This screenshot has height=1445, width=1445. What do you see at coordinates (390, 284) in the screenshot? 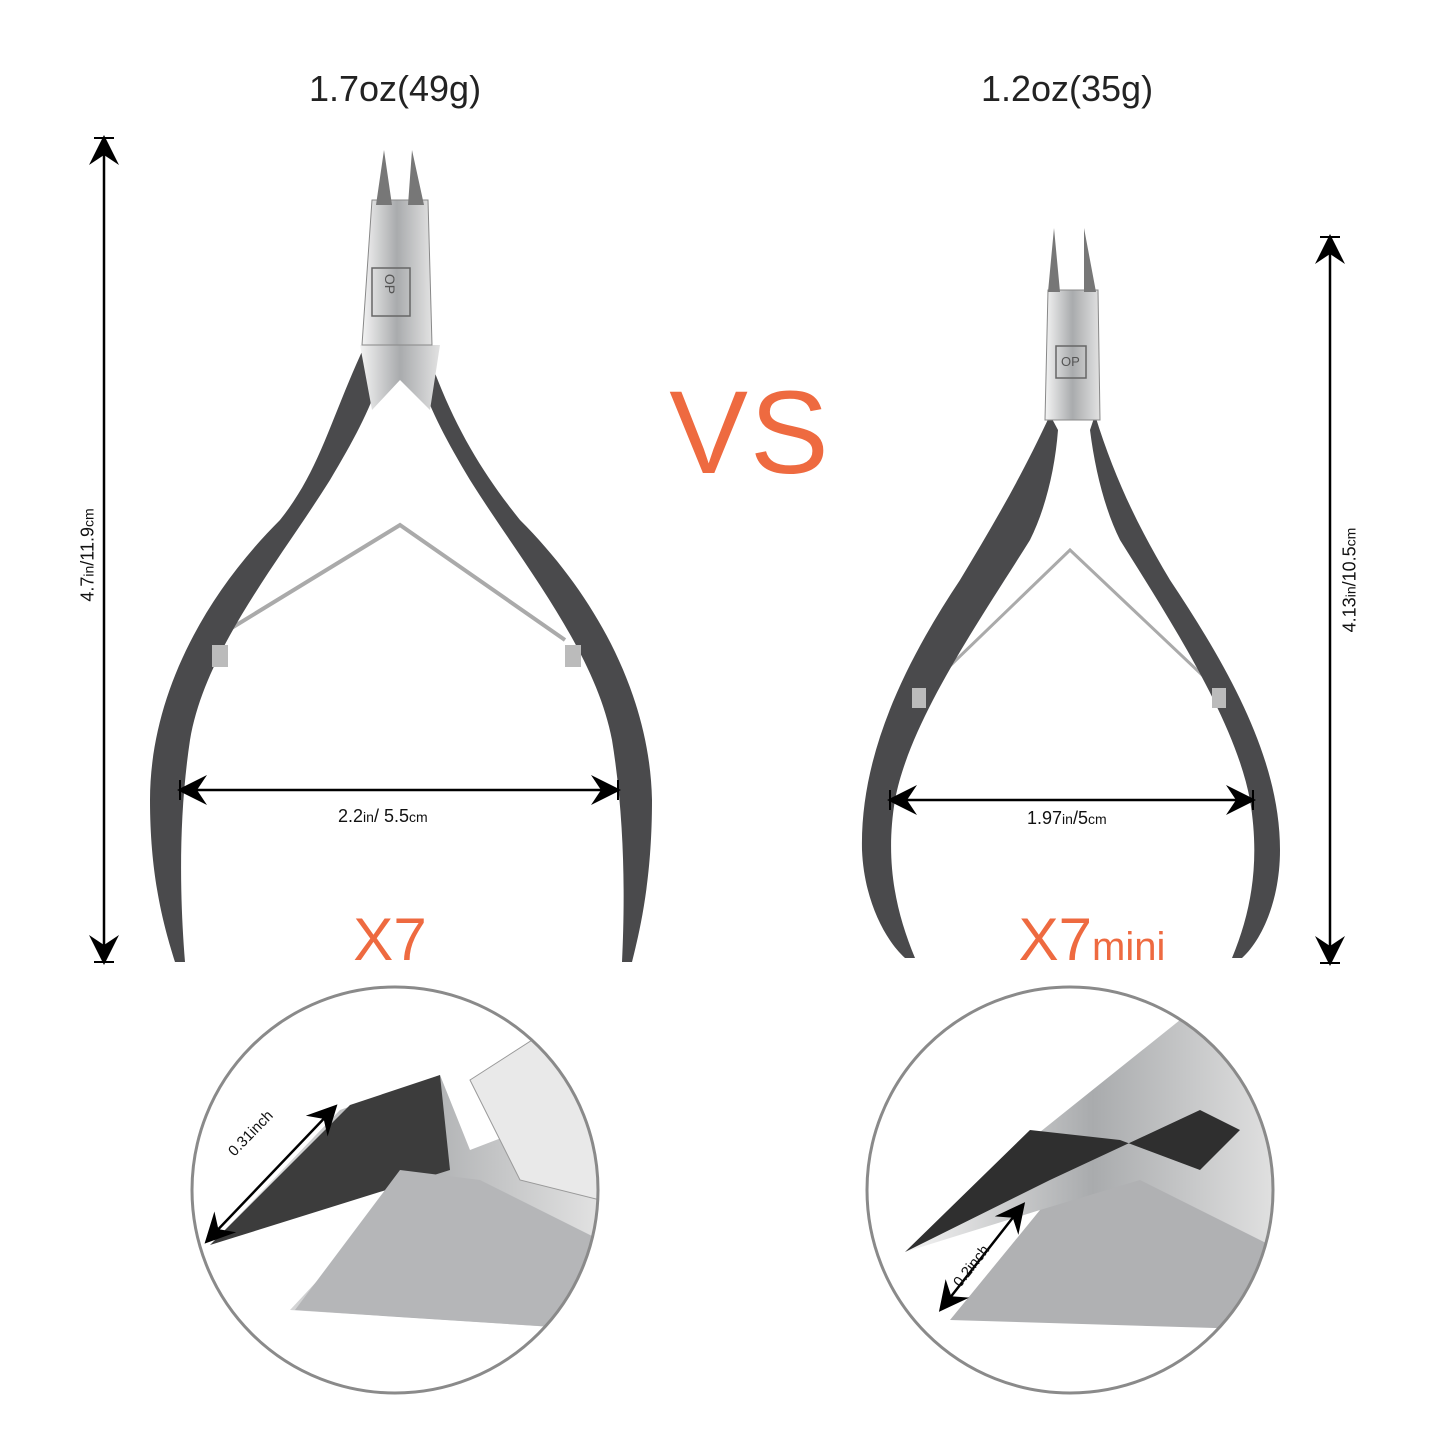
I see `x7-brand-mark: OP` at bounding box center [390, 284].